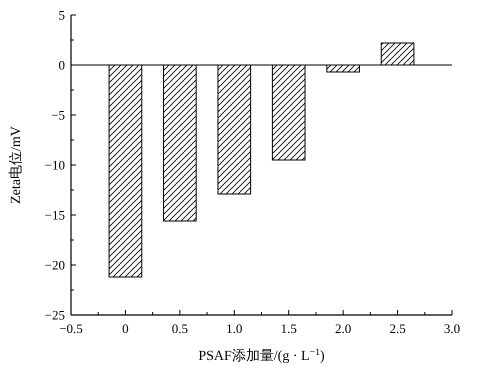 This screenshot has height=384, width=485. Describe the element at coordinates (288, 328) in the screenshot. I see `x-tick-label: 1.5` at that location.